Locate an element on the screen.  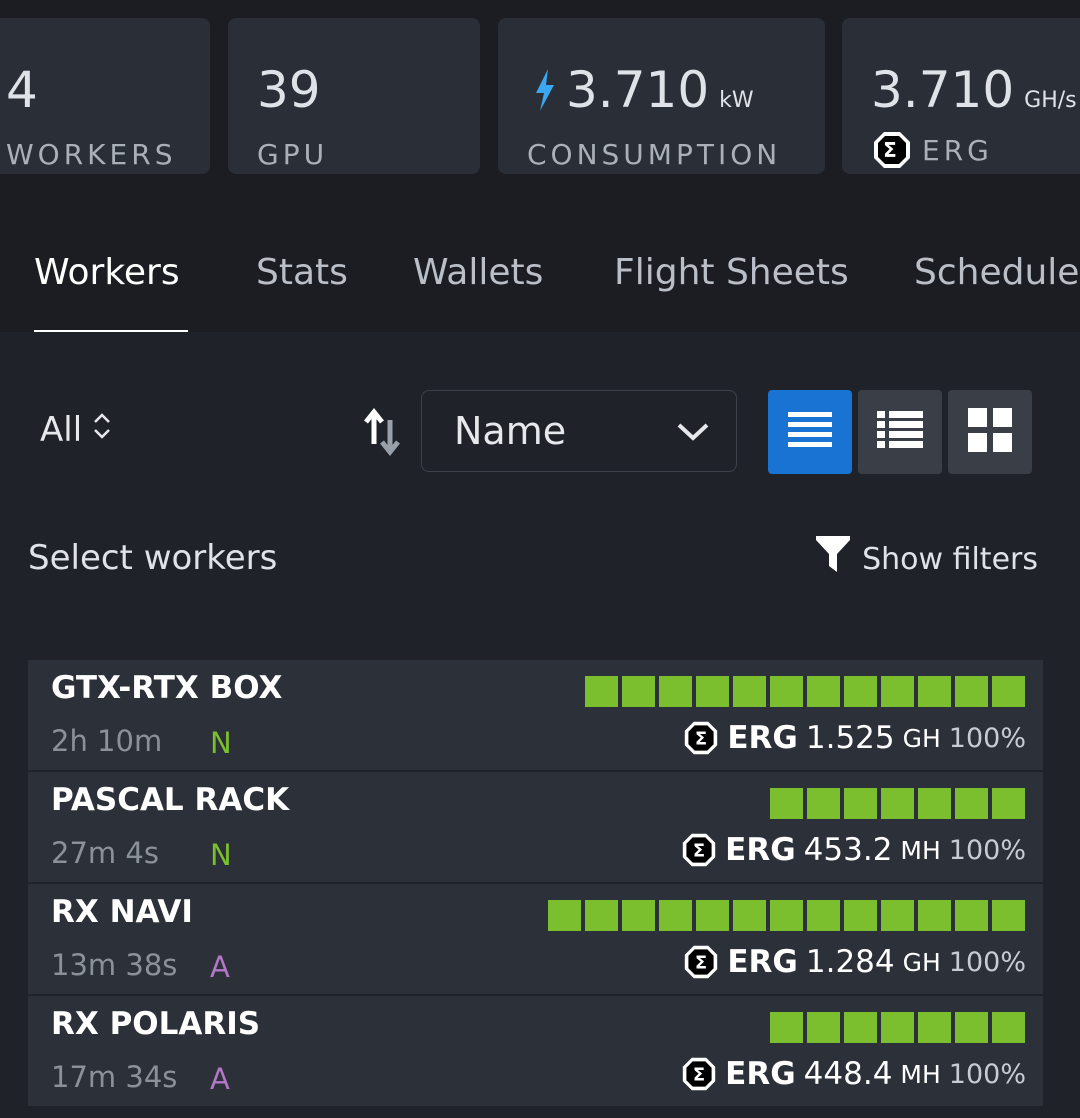
stat-value: 4 is located at coordinates (22, 90).